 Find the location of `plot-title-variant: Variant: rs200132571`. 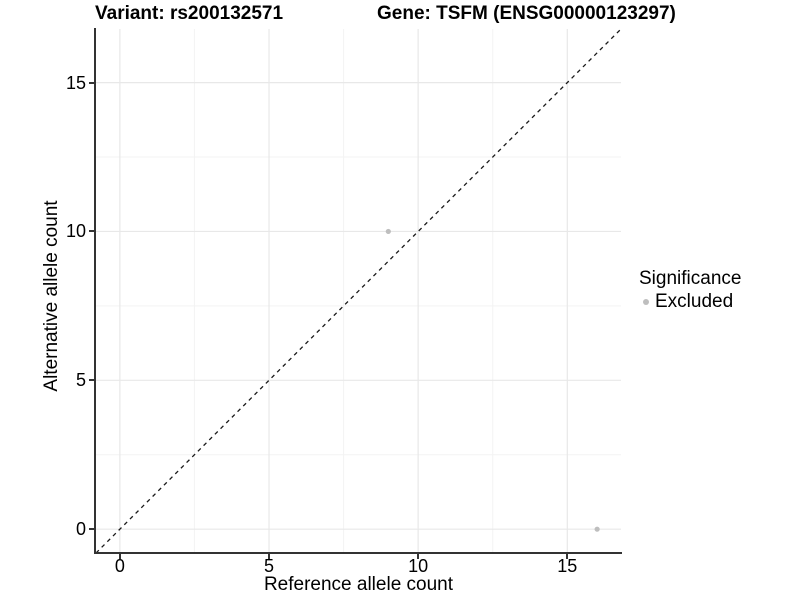

plot-title-variant: Variant: rs200132571 is located at coordinates (189, 13).